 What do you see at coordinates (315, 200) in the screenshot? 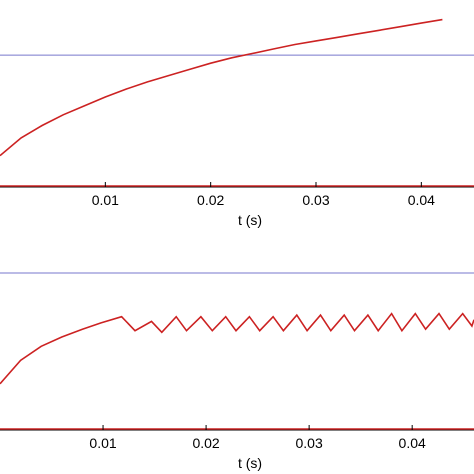
I see `top-x-tick-label-2: 0.03` at bounding box center [315, 200].